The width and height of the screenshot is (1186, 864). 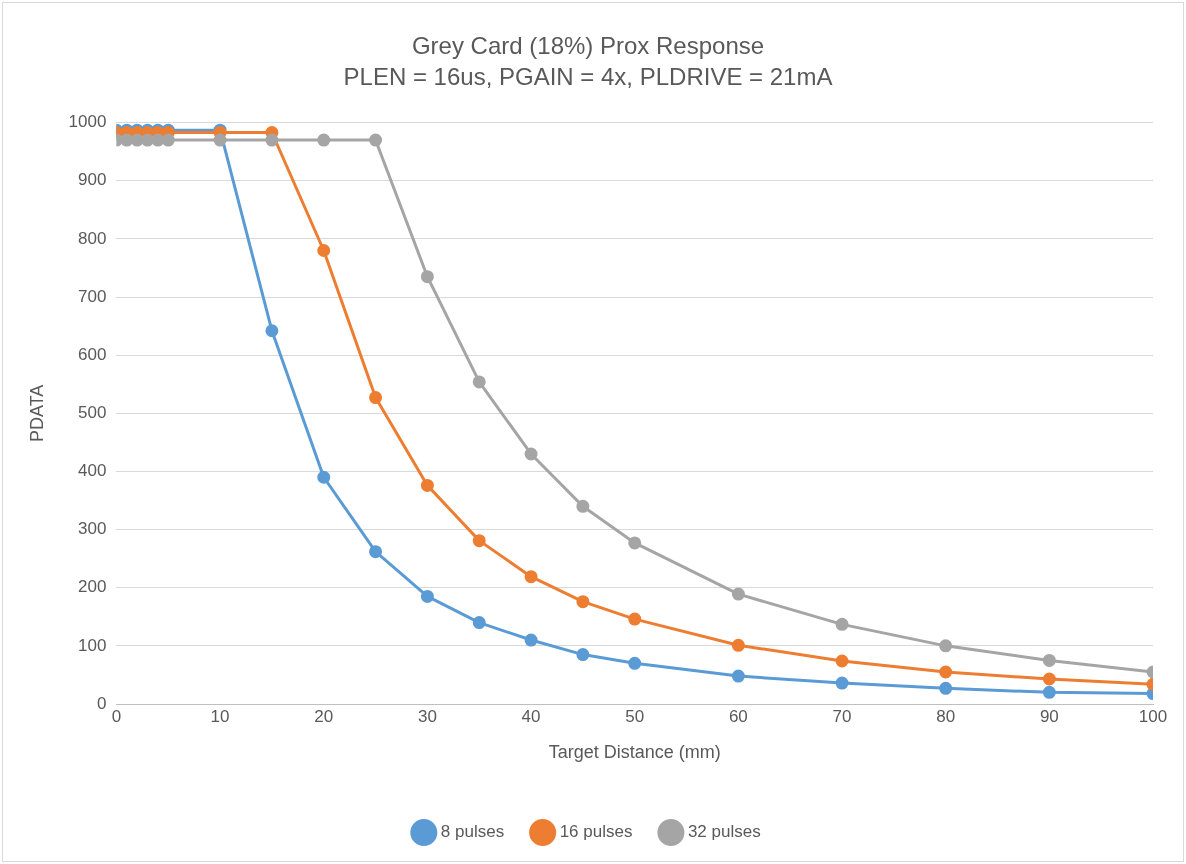 I want to click on y-tick-label: 200, so click(x=92, y=587).